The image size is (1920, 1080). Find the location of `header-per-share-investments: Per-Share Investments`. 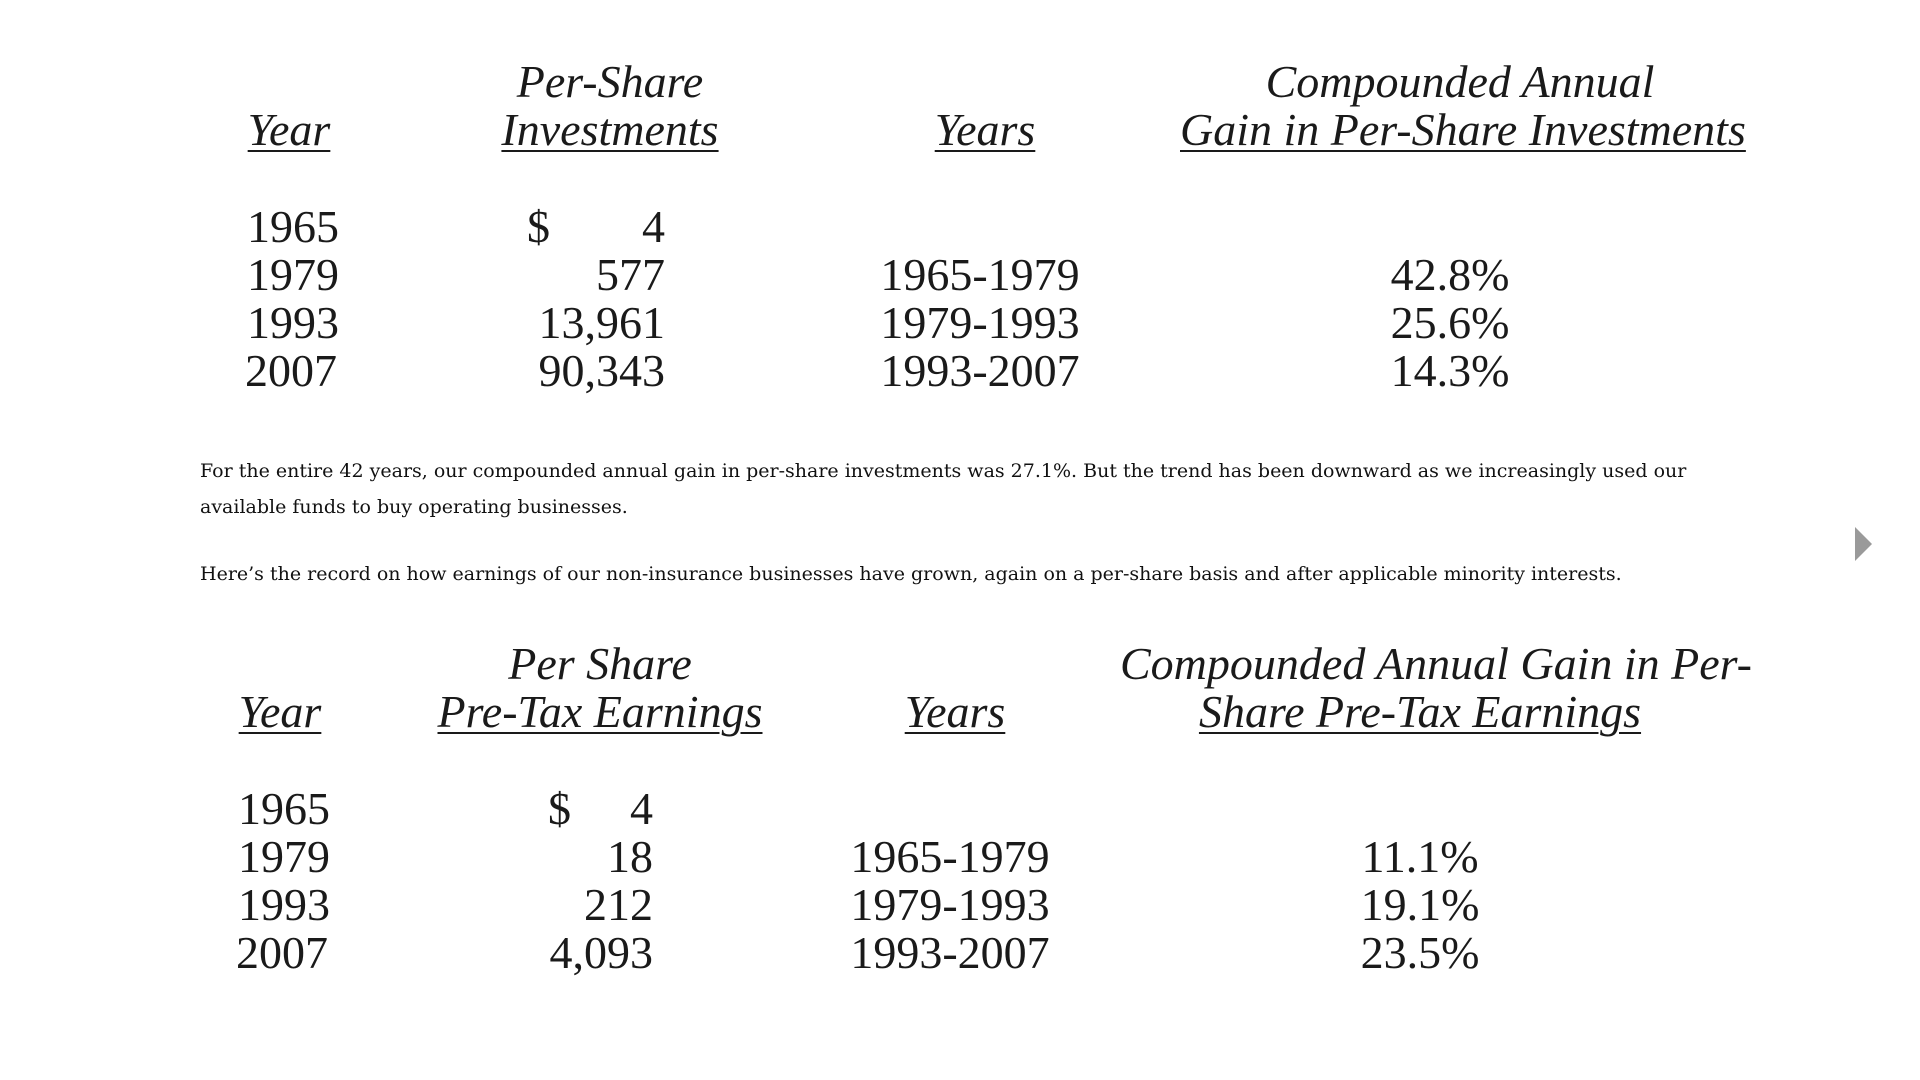

header-per-share-investments: Per-Share Investments is located at coordinates (610, 106).